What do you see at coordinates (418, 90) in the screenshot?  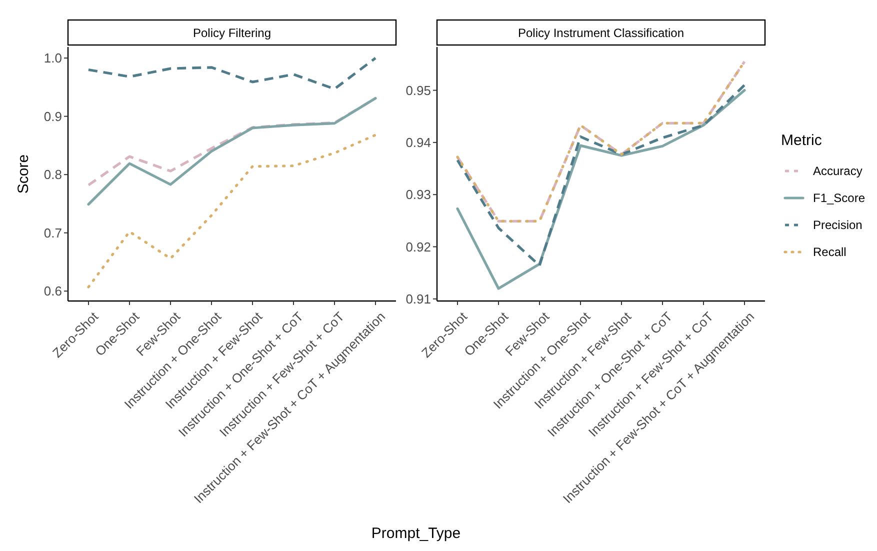 I see `y-tick-label: 0.95` at bounding box center [418, 90].